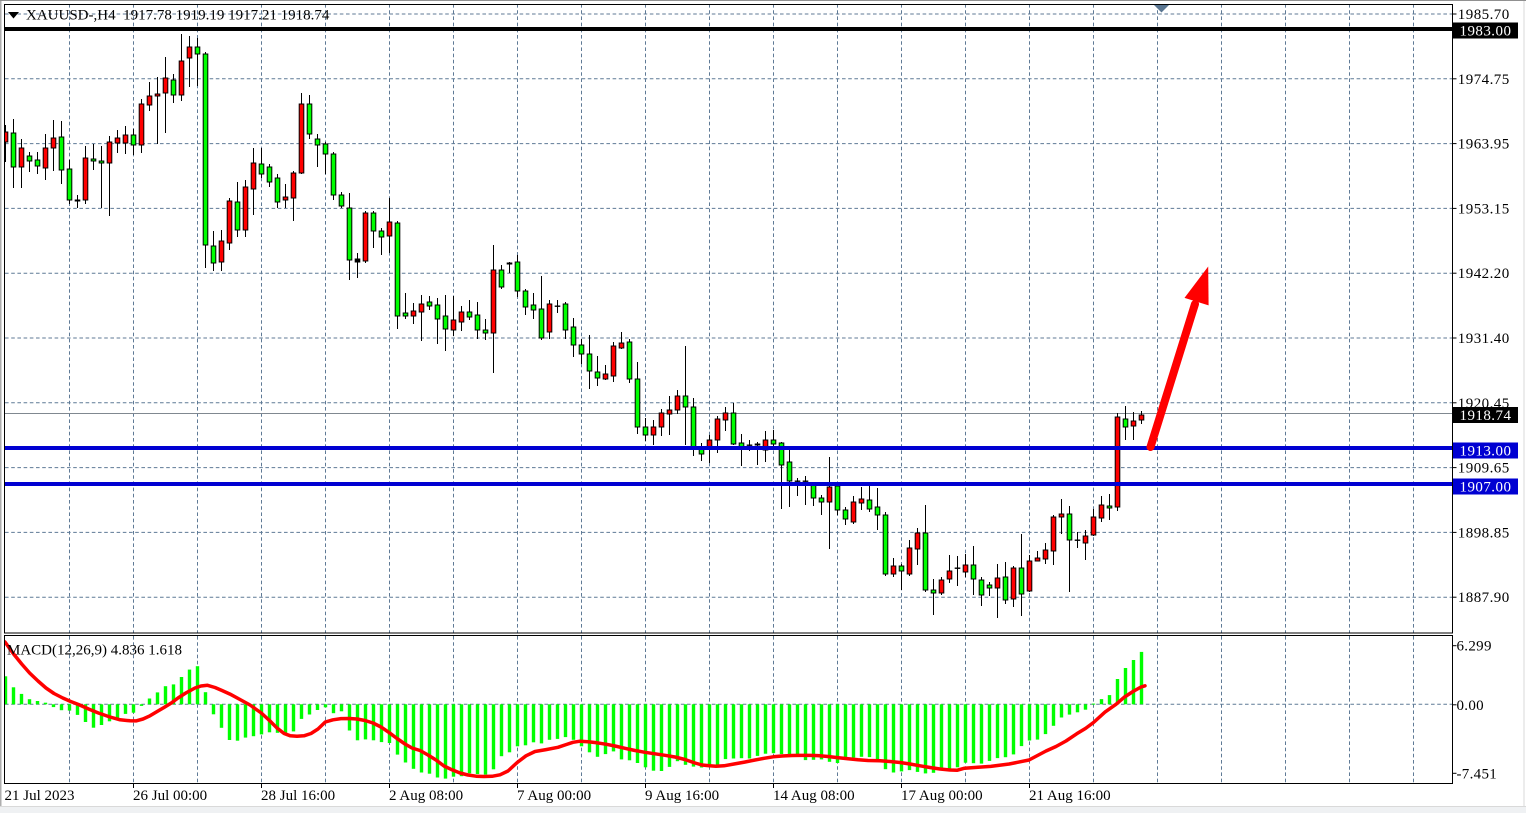 The image size is (1526, 813). I want to click on svg-text: 21 Aug 16:00, so click(1070, 796).